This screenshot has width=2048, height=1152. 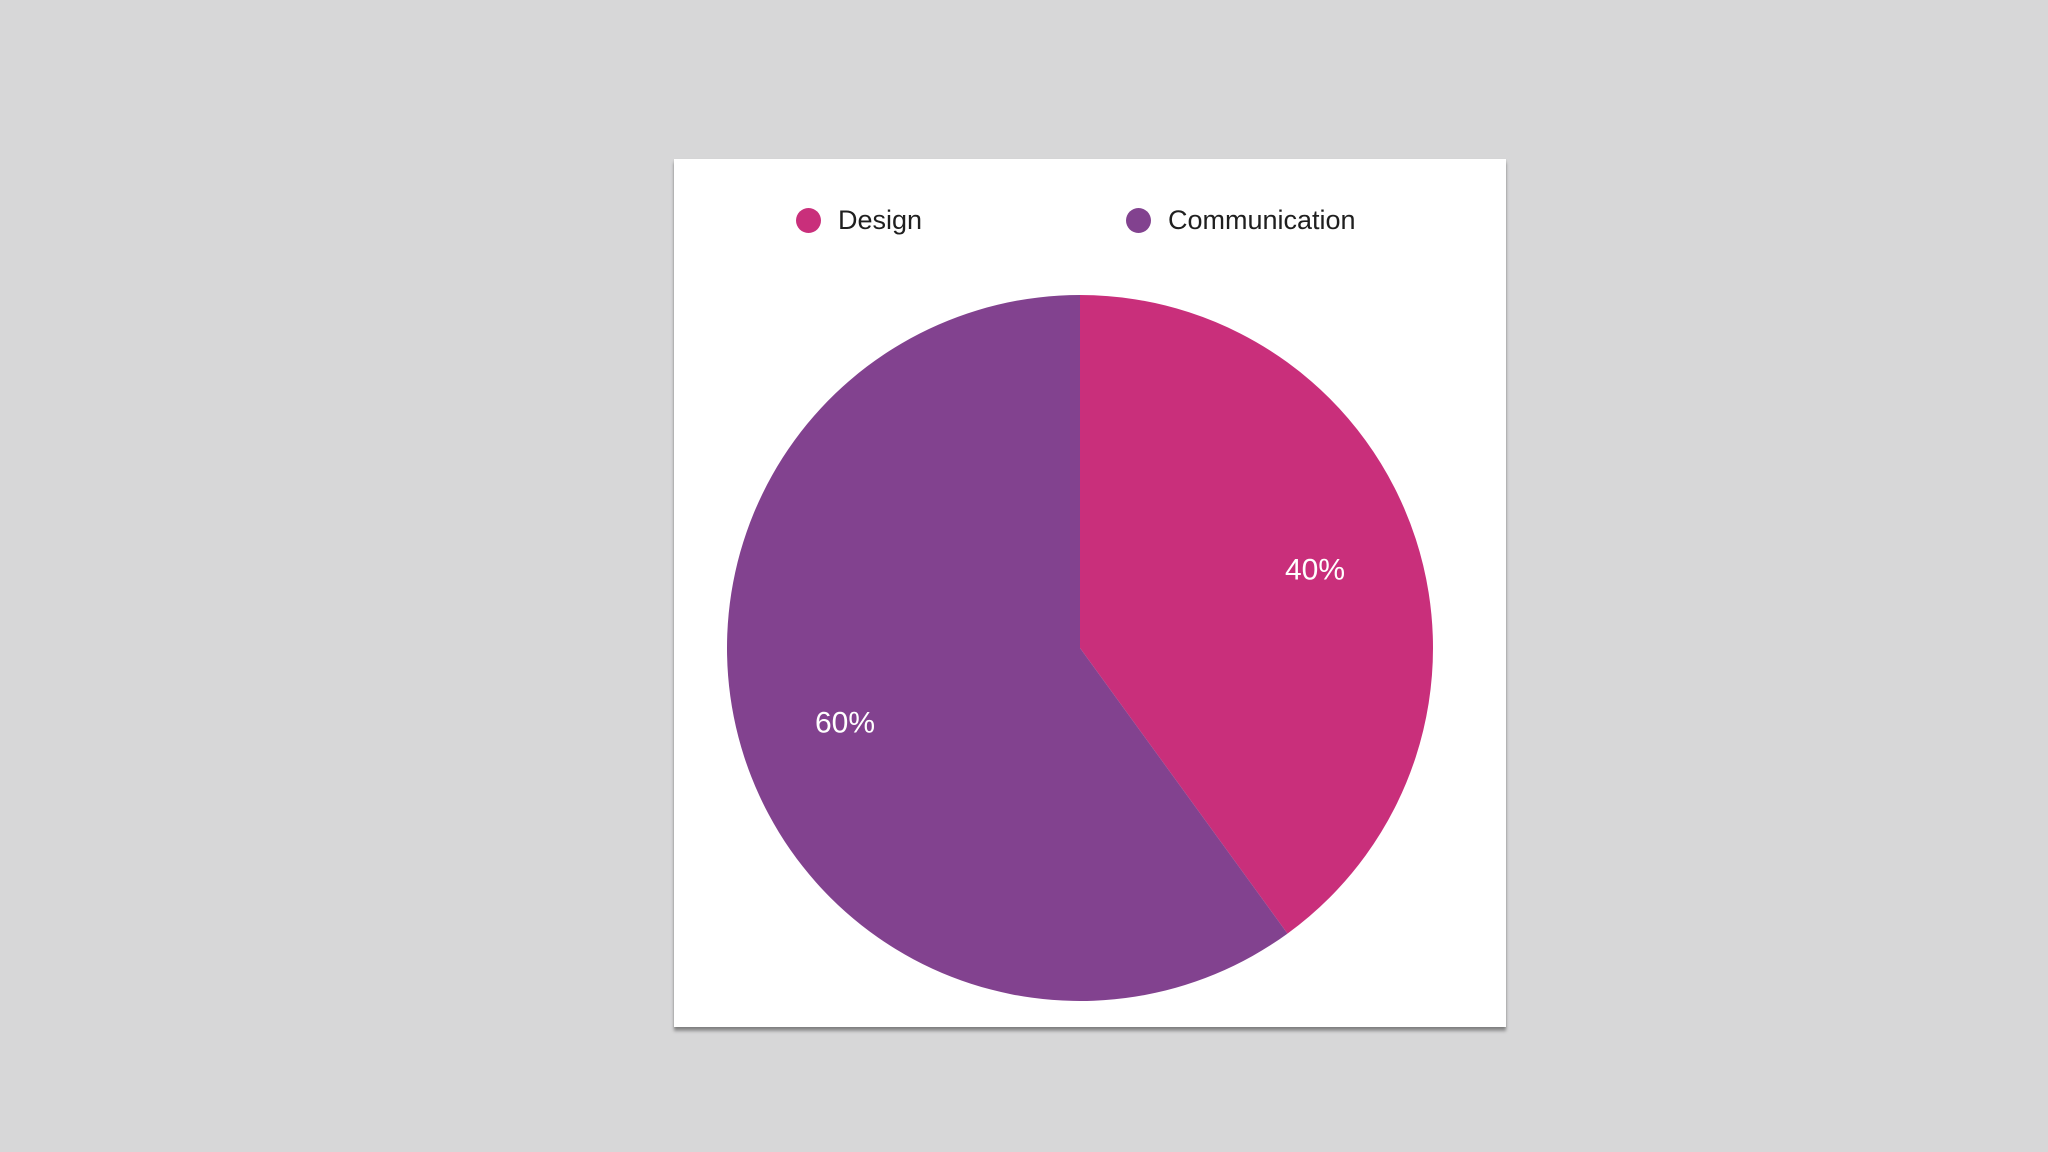 What do you see at coordinates (1262, 219) in the screenshot?
I see `legend-label-communication: Communication` at bounding box center [1262, 219].